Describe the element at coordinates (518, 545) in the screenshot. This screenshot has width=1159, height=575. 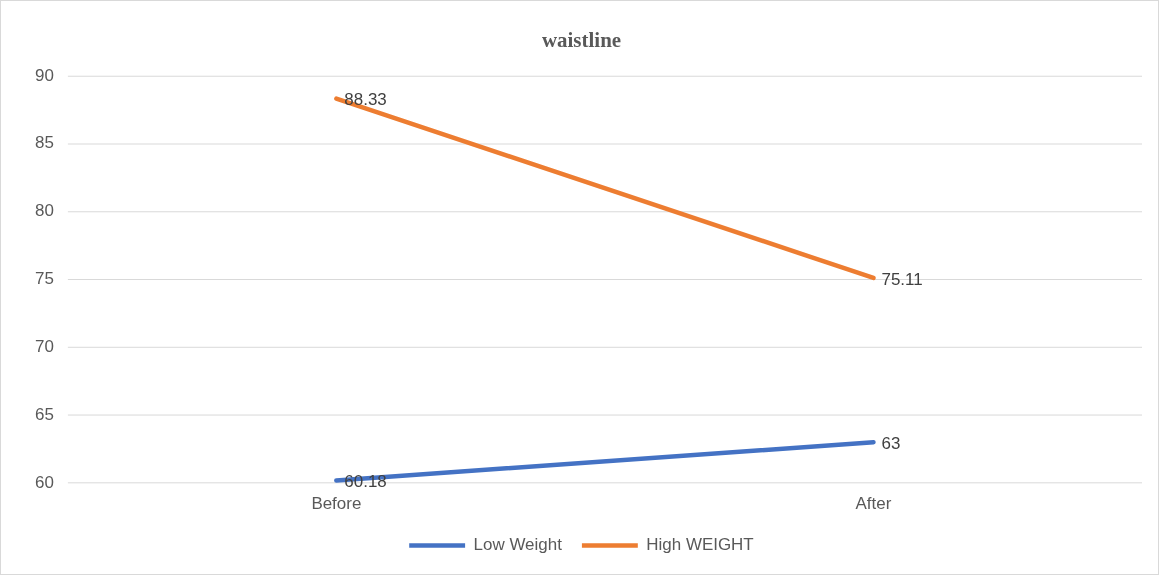
I see `legend-label: Low Weight` at that location.